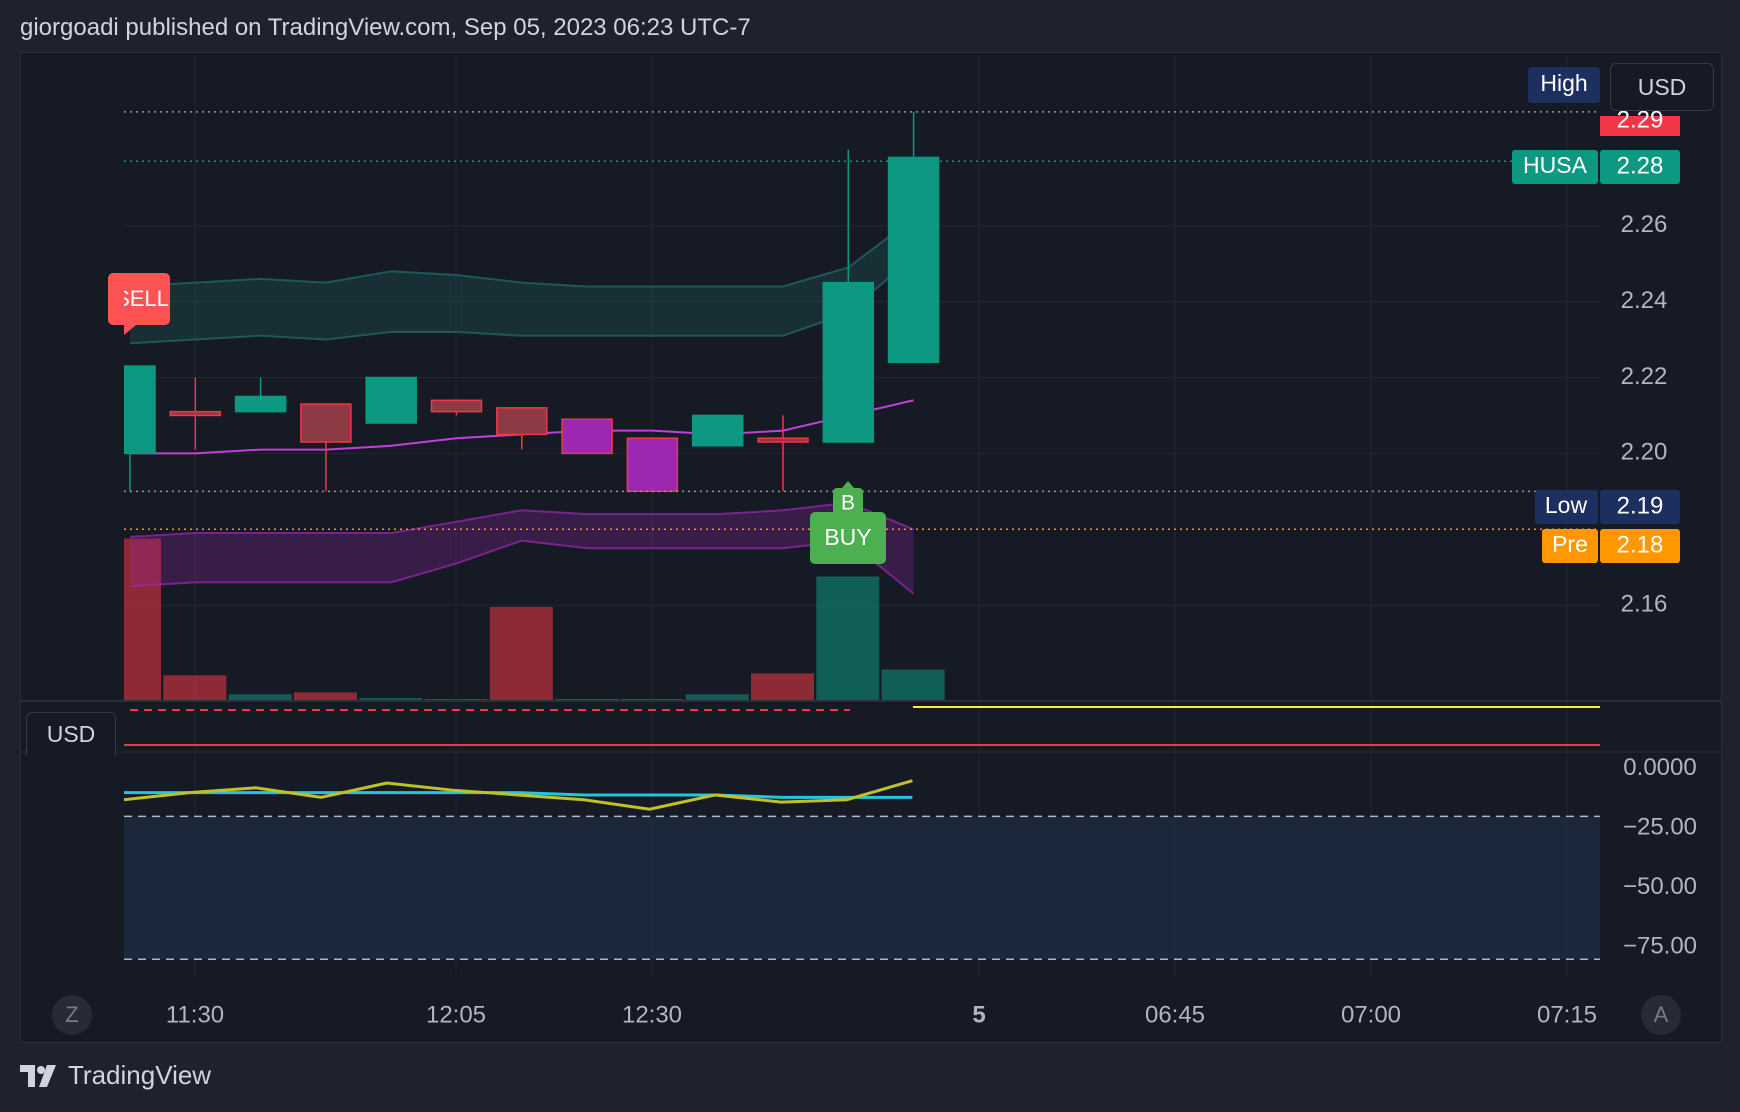 The image size is (1740, 1112). I want to click on oscillator-tick-label: −25.00, so click(1660, 827).